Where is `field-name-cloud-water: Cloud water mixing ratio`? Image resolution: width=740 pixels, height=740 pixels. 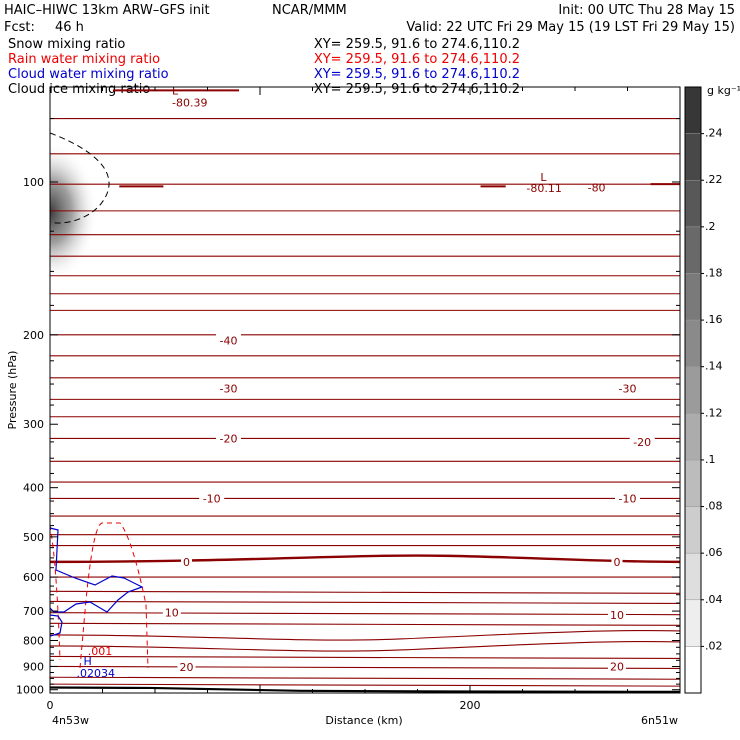
field-name-cloud-water: Cloud water mixing ratio is located at coordinates (88, 74).